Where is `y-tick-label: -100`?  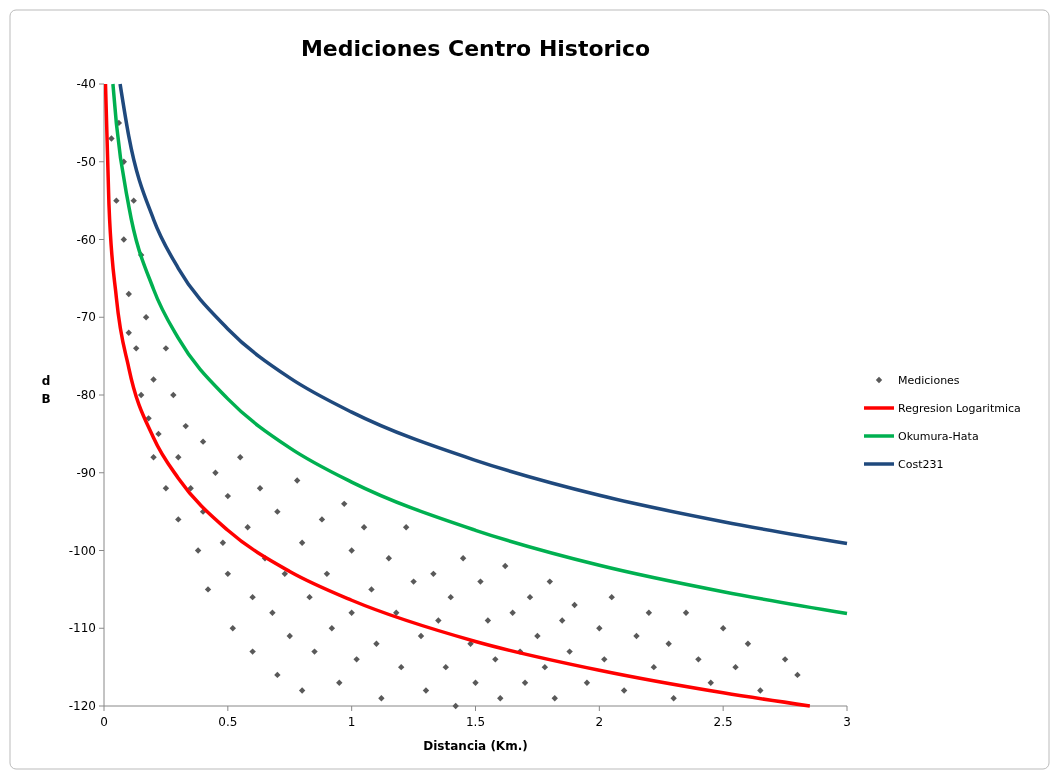
y-tick-label: -100 is located at coordinates (82, 550).